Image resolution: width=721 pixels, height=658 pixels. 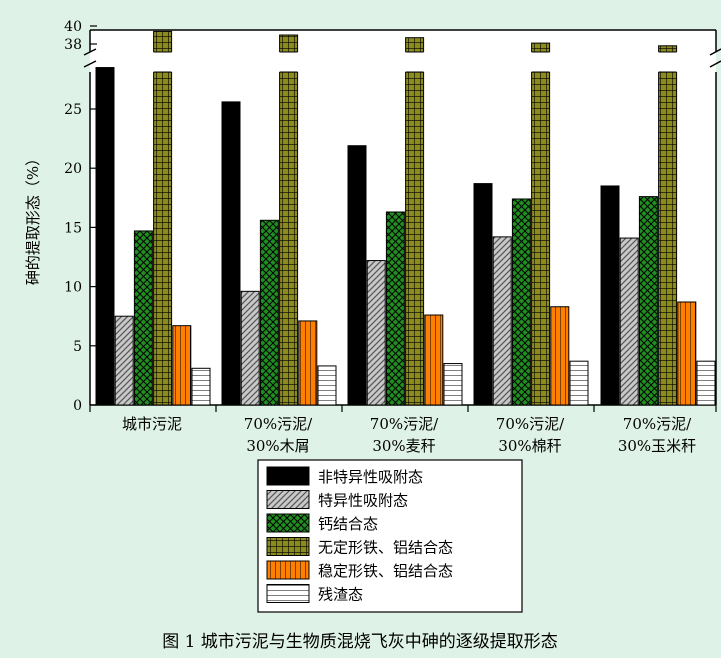 I want to click on axis-break-right-icon, so click(x=715, y=58).